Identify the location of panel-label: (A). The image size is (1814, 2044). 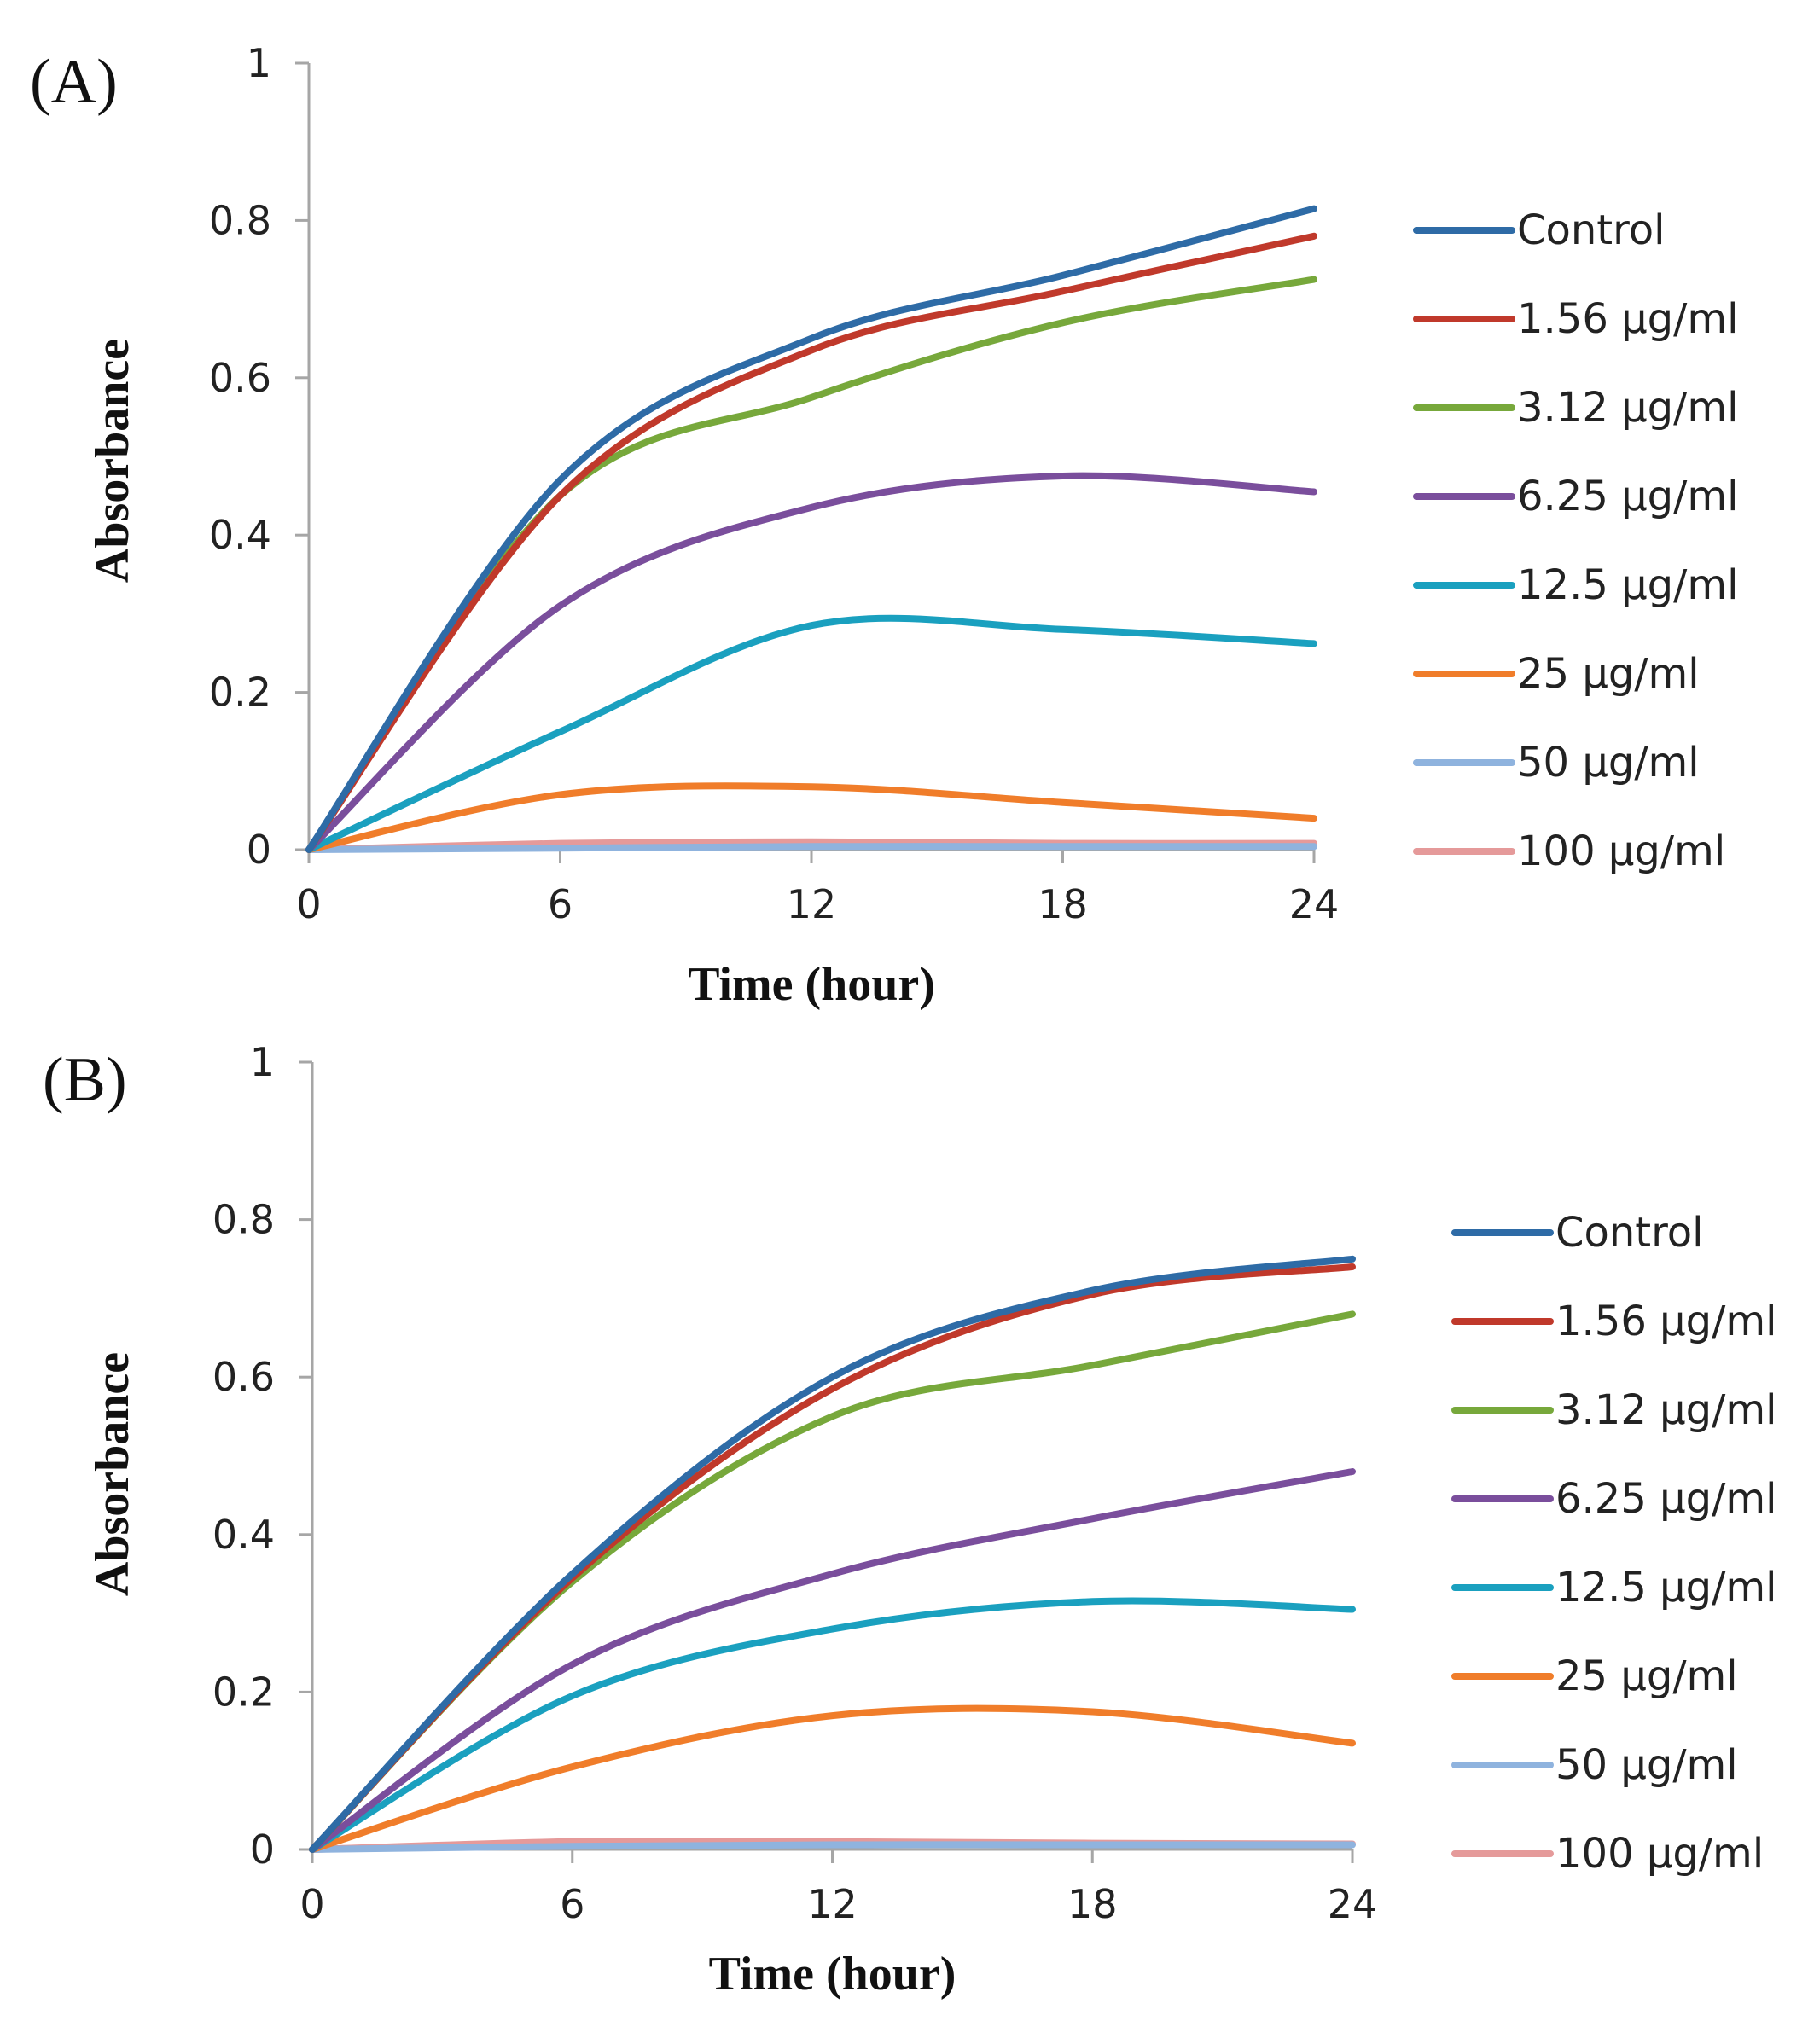
(74, 82).